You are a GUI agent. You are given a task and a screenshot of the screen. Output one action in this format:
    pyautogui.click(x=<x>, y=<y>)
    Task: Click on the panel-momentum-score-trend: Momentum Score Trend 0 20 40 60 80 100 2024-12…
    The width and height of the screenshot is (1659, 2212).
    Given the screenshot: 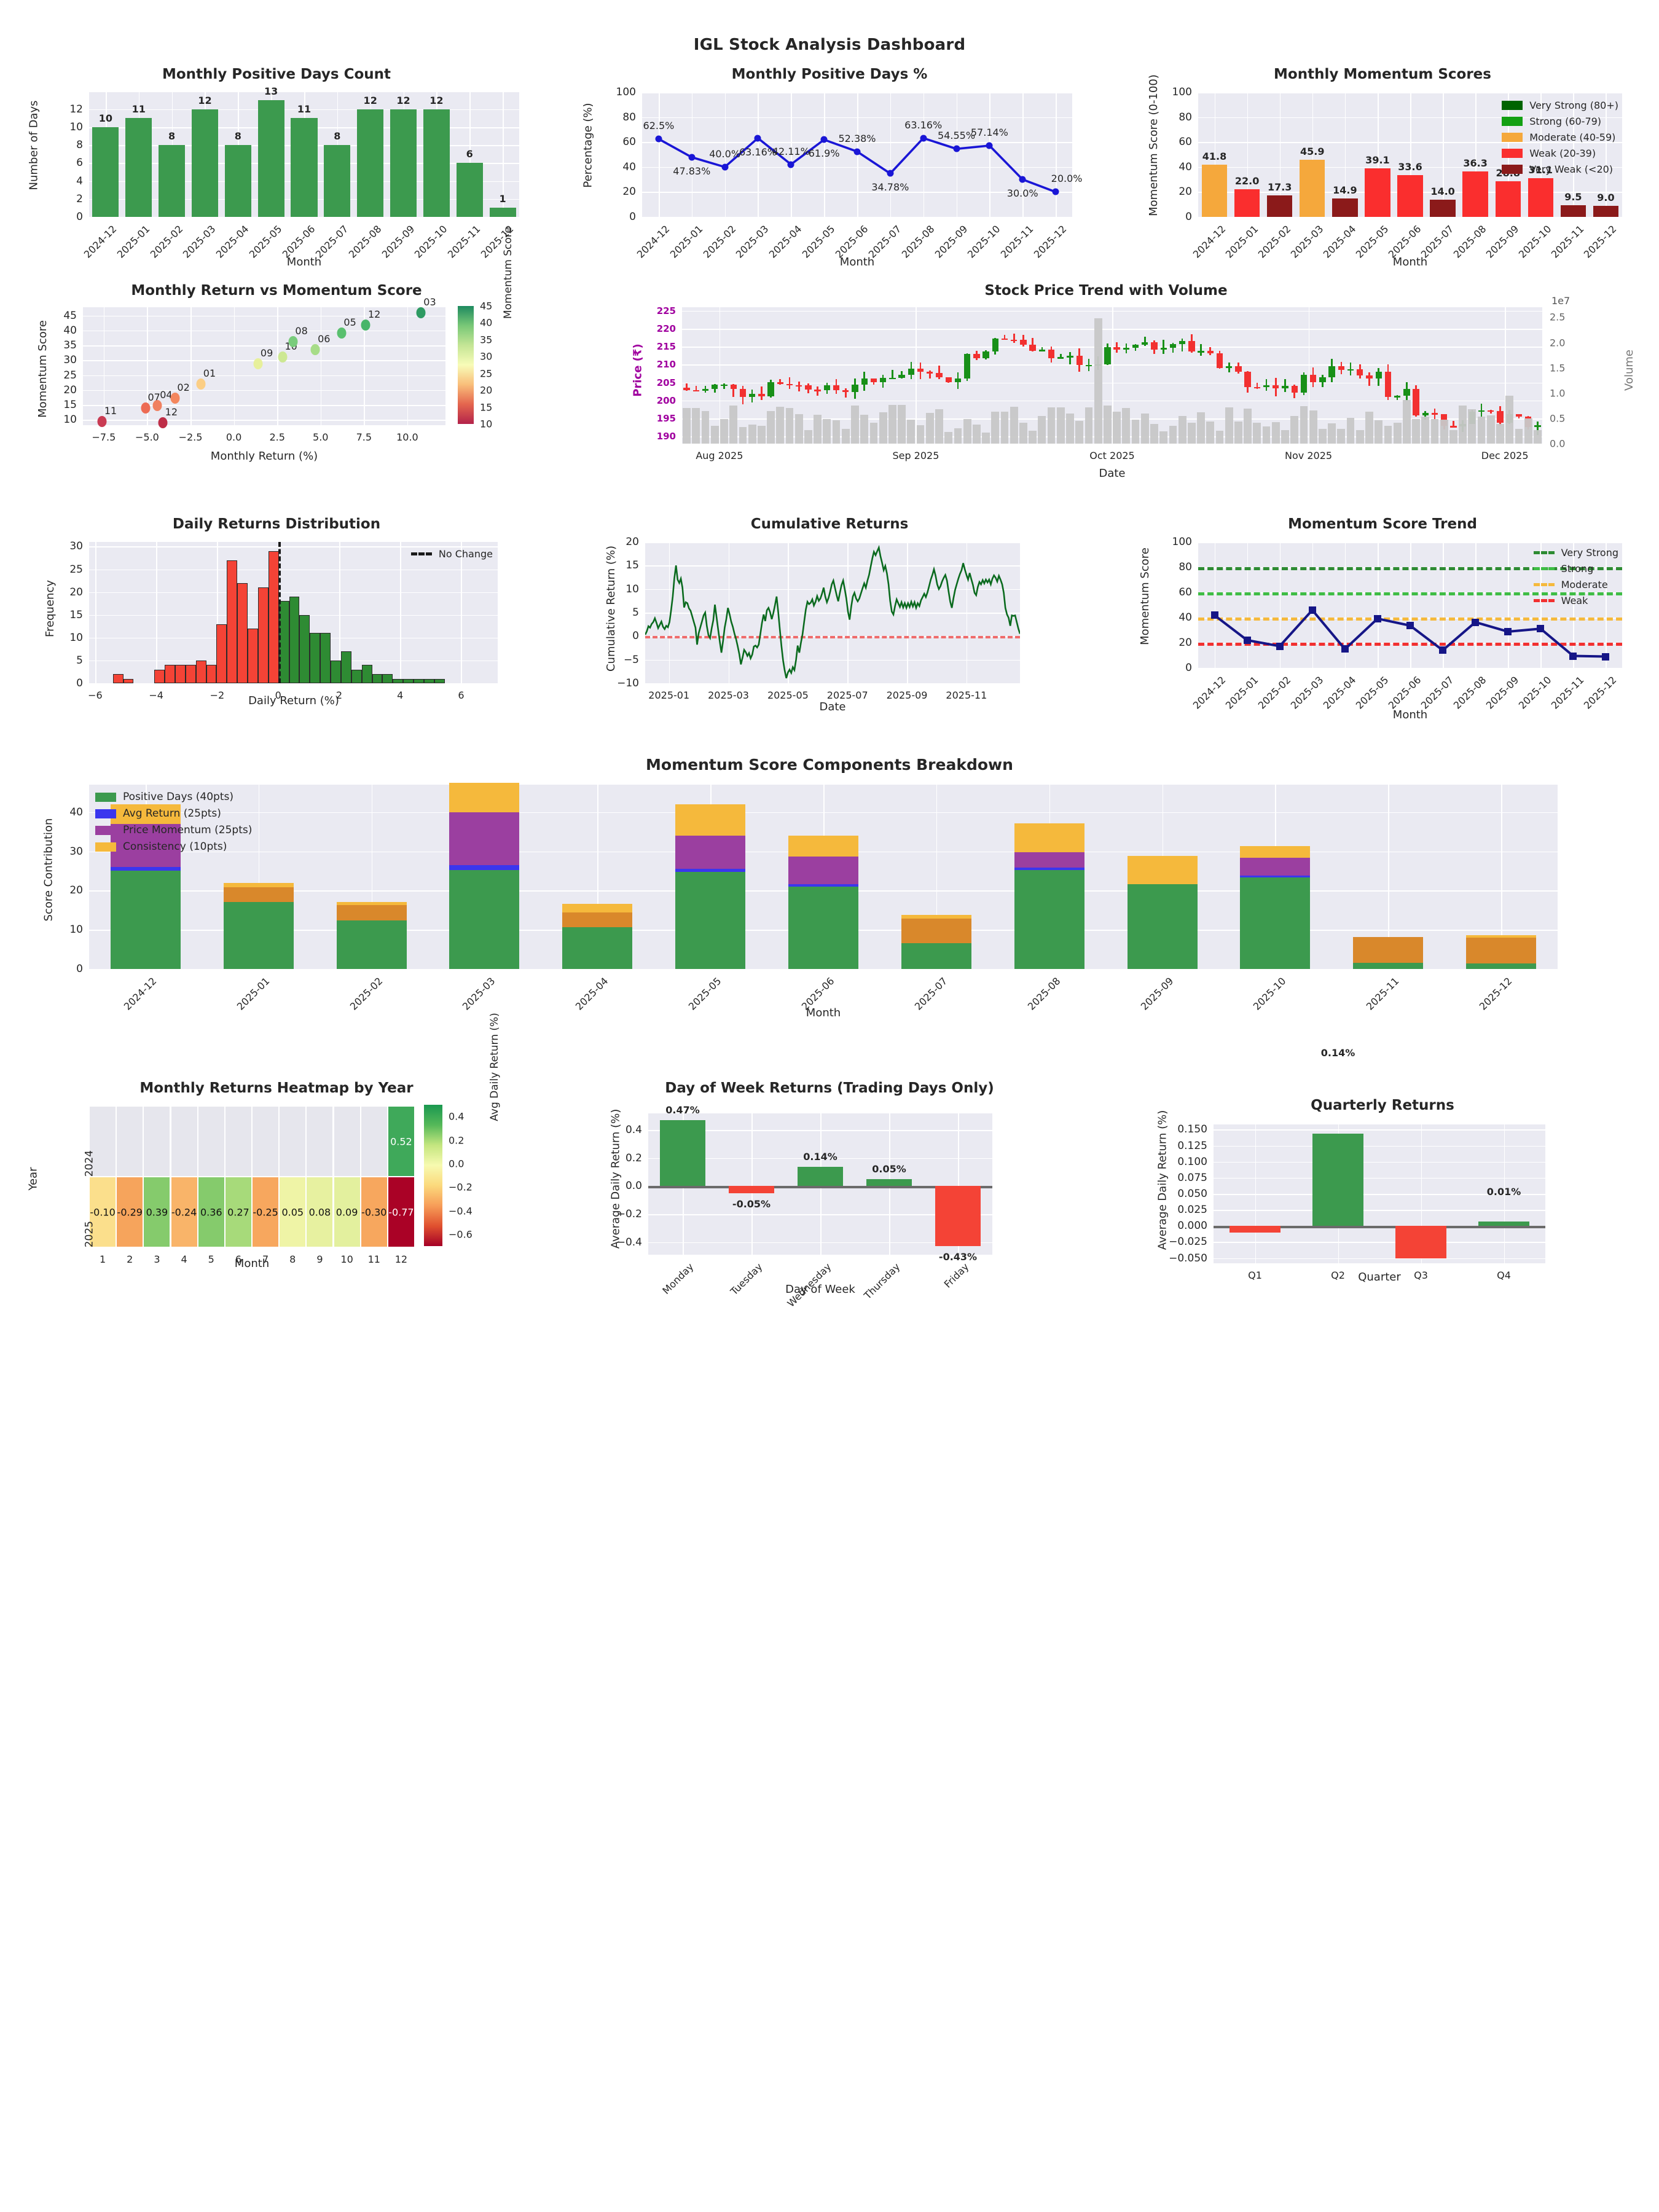 What is the action you would take?
    pyautogui.click(x=1382, y=620)
    